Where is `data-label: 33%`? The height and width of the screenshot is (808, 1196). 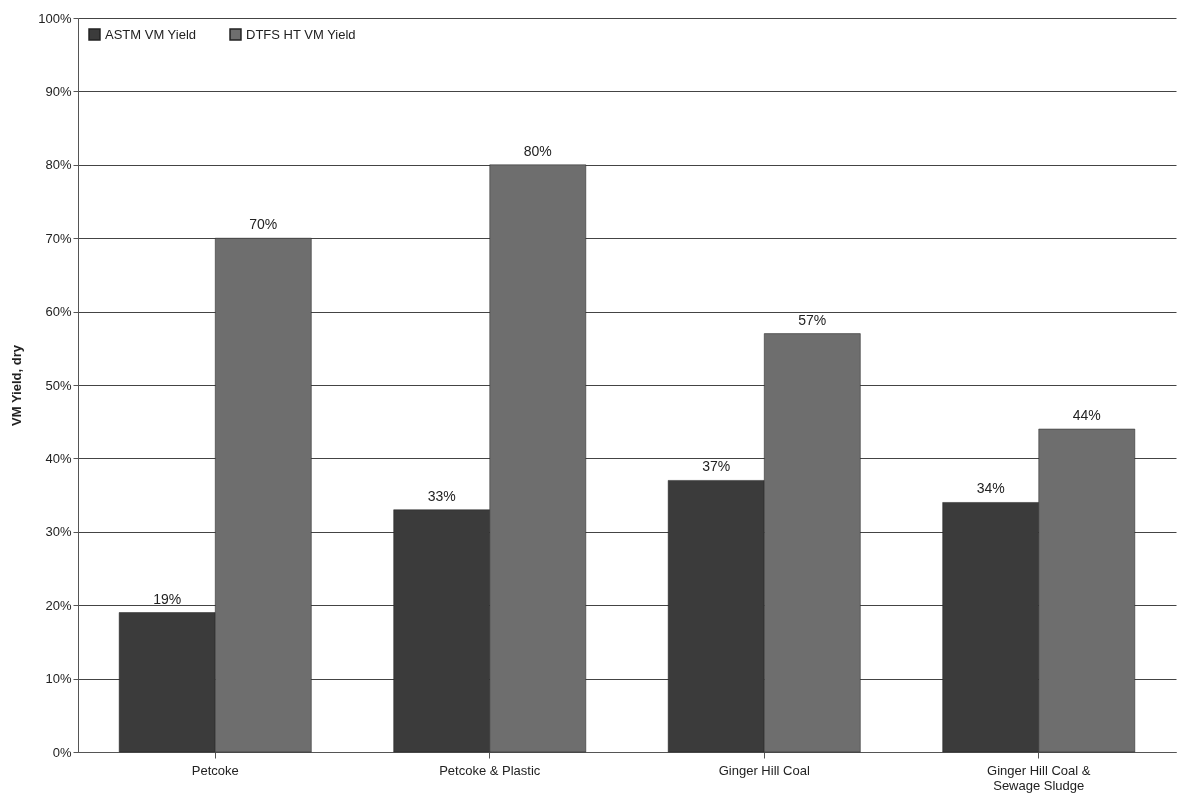
data-label: 33% is located at coordinates (441, 495).